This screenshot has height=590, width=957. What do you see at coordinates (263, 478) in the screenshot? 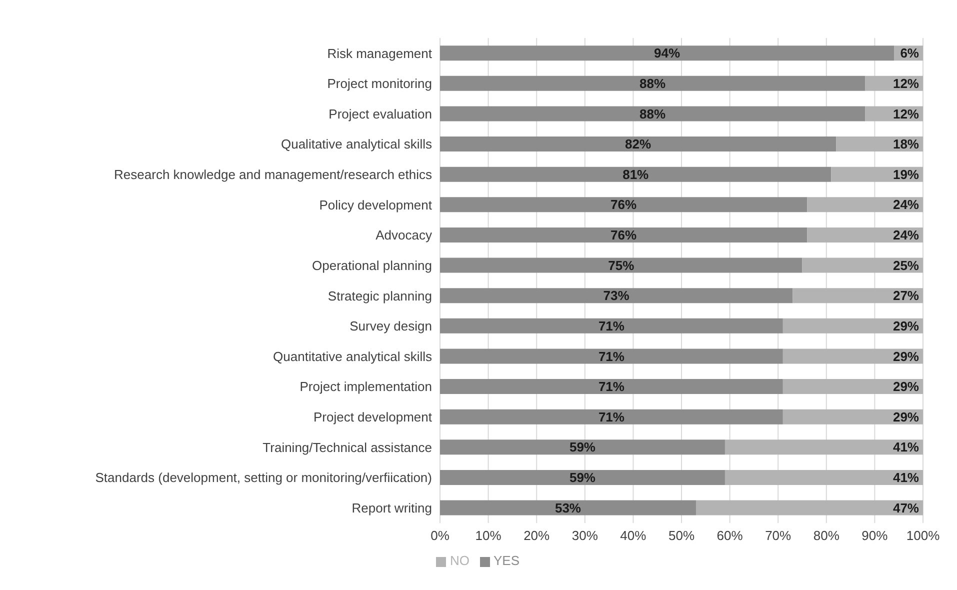
I see `y-tick-label: Standards (development, setting or monitoring/verfiication)` at bounding box center [263, 478].